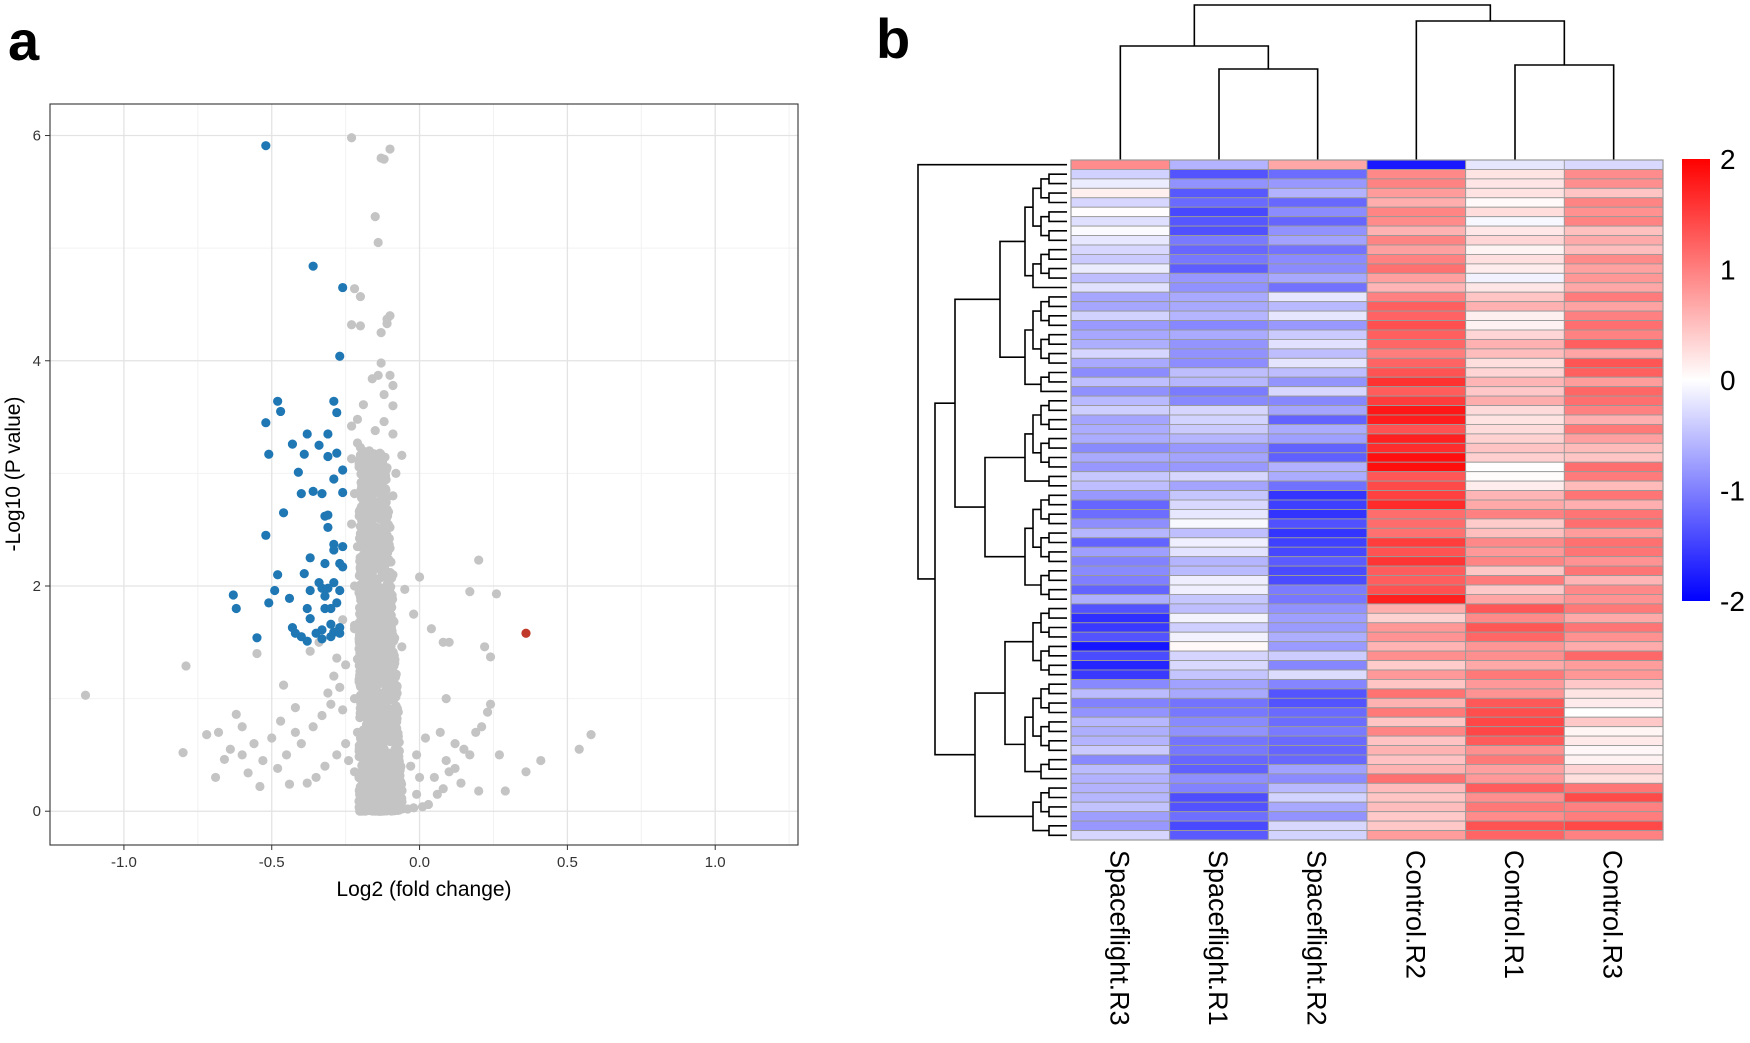 Image resolution: width=1750 pixels, height=1043 pixels. Describe the element at coordinates (1732, 601) in the screenshot. I see `legend-tick-label: -2` at that location.